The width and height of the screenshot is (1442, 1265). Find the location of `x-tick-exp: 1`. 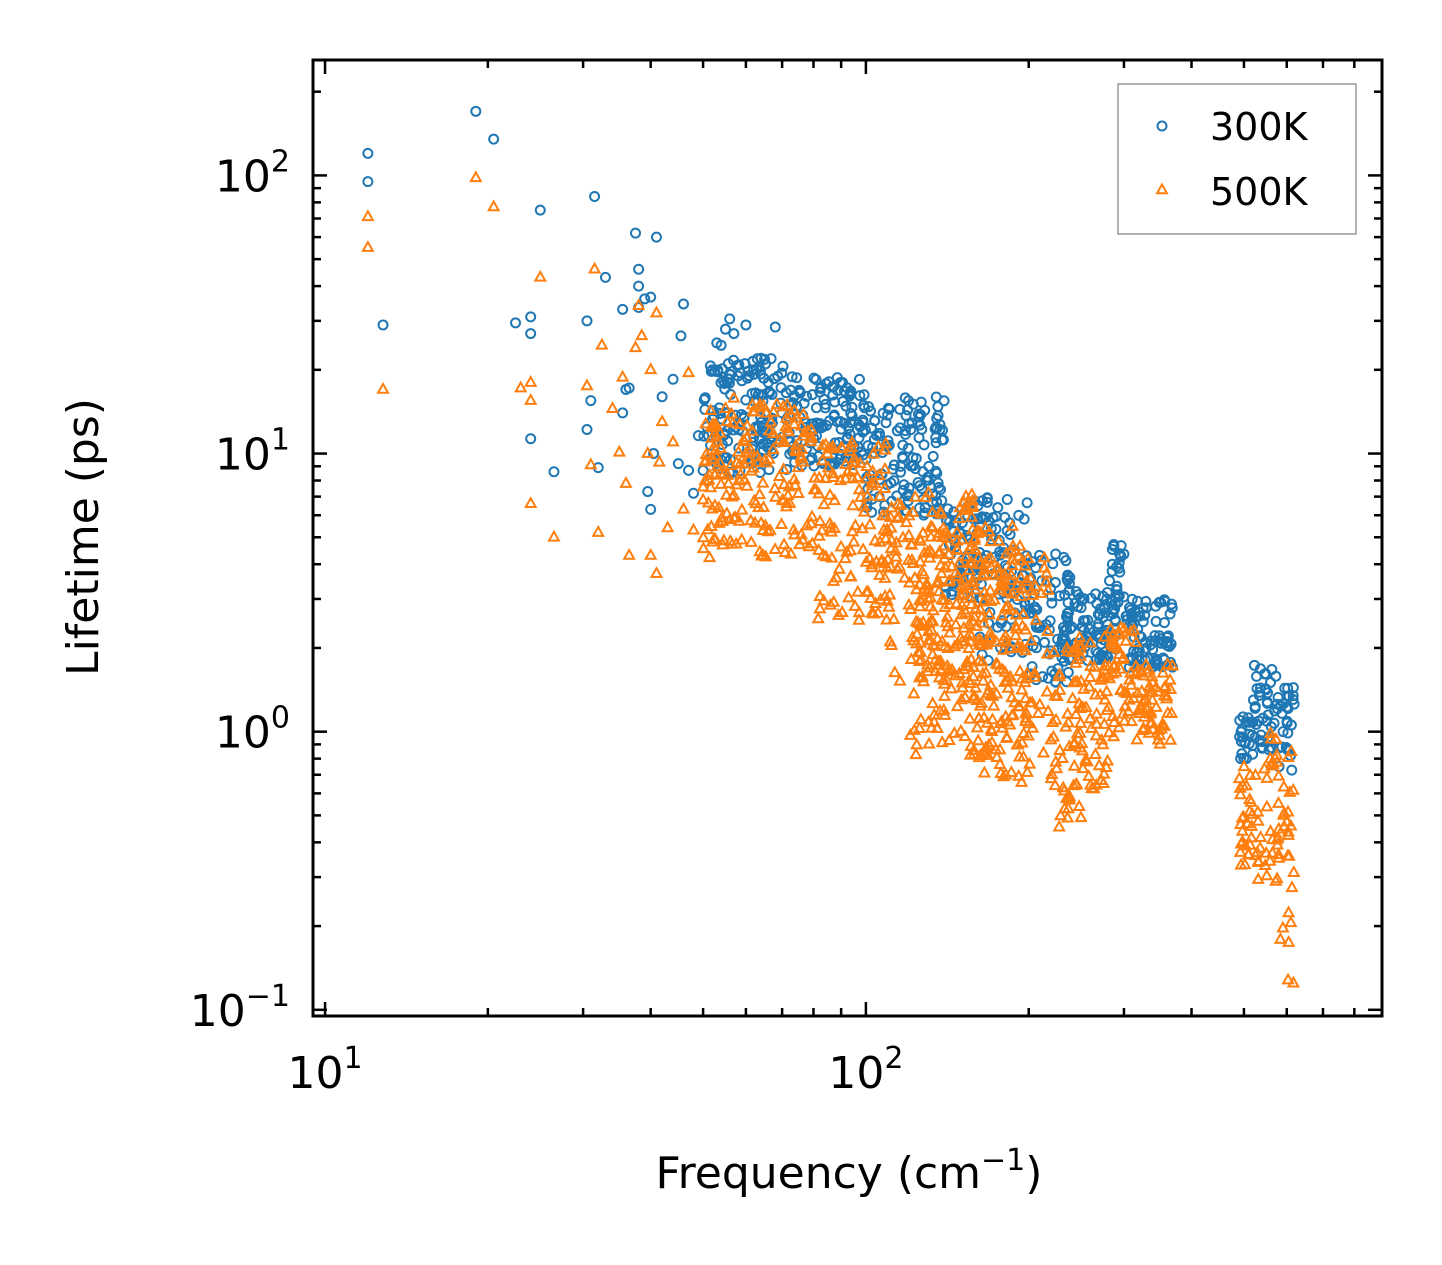

x-tick-exp: 1 is located at coordinates (353, 1058).